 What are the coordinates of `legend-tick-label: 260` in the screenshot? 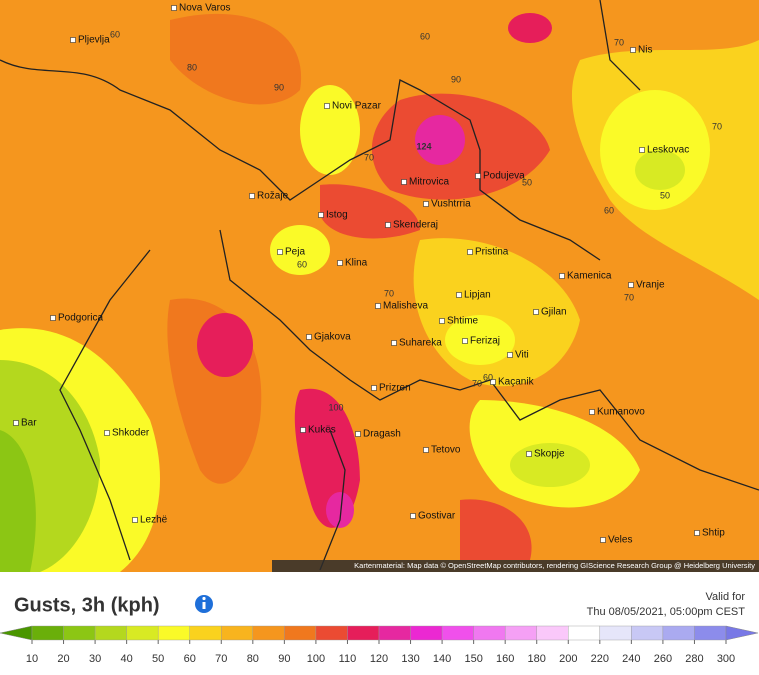 It's located at (663, 659).